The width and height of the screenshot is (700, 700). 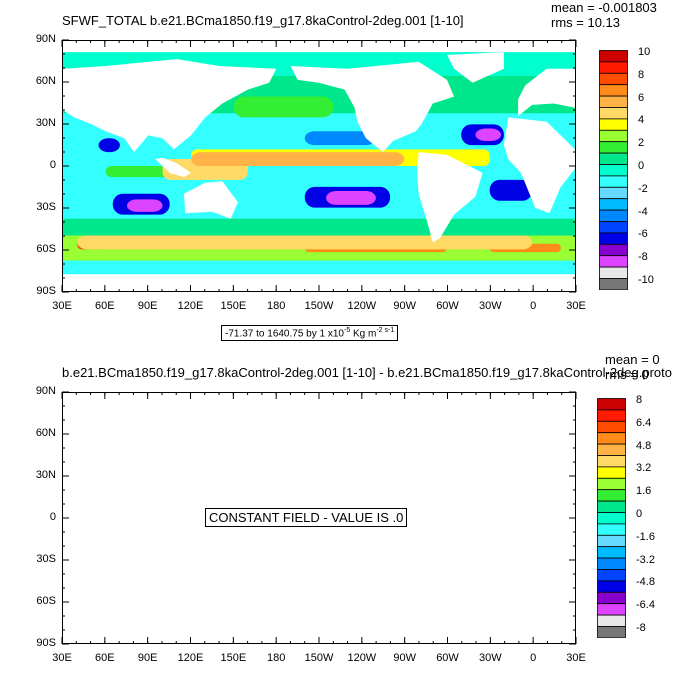 What do you see at coordinates (306, 517) in the screenshot?
I see `constant-field-label: CONSTANT FIELD - VALUE IS .0` at bounding box center [306, 517].